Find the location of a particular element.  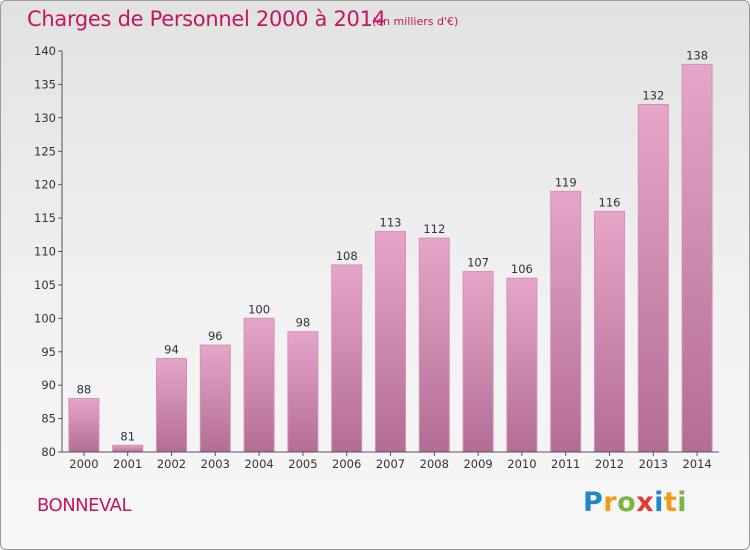

x-tick-label-2009: 2009 is located at coordinates (477, 464).